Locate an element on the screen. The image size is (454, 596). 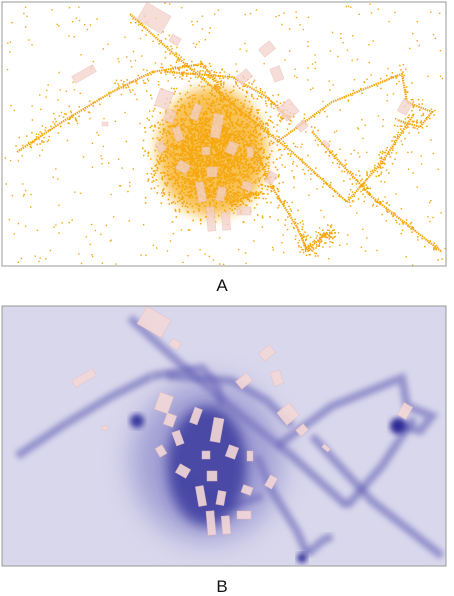
panel-a-label: A is located at coordinates (222, 285).